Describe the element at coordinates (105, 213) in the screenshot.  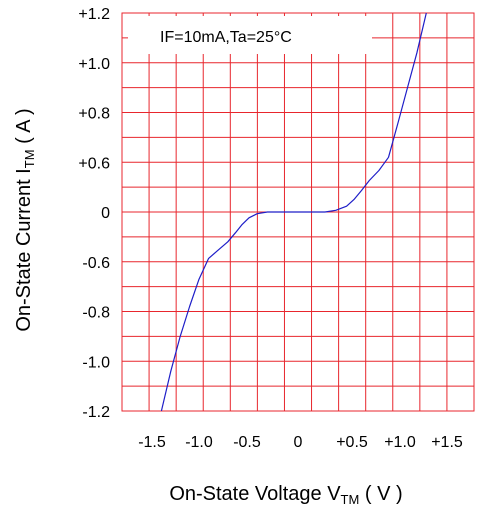
I see `y-tick-label: 0` at that location.